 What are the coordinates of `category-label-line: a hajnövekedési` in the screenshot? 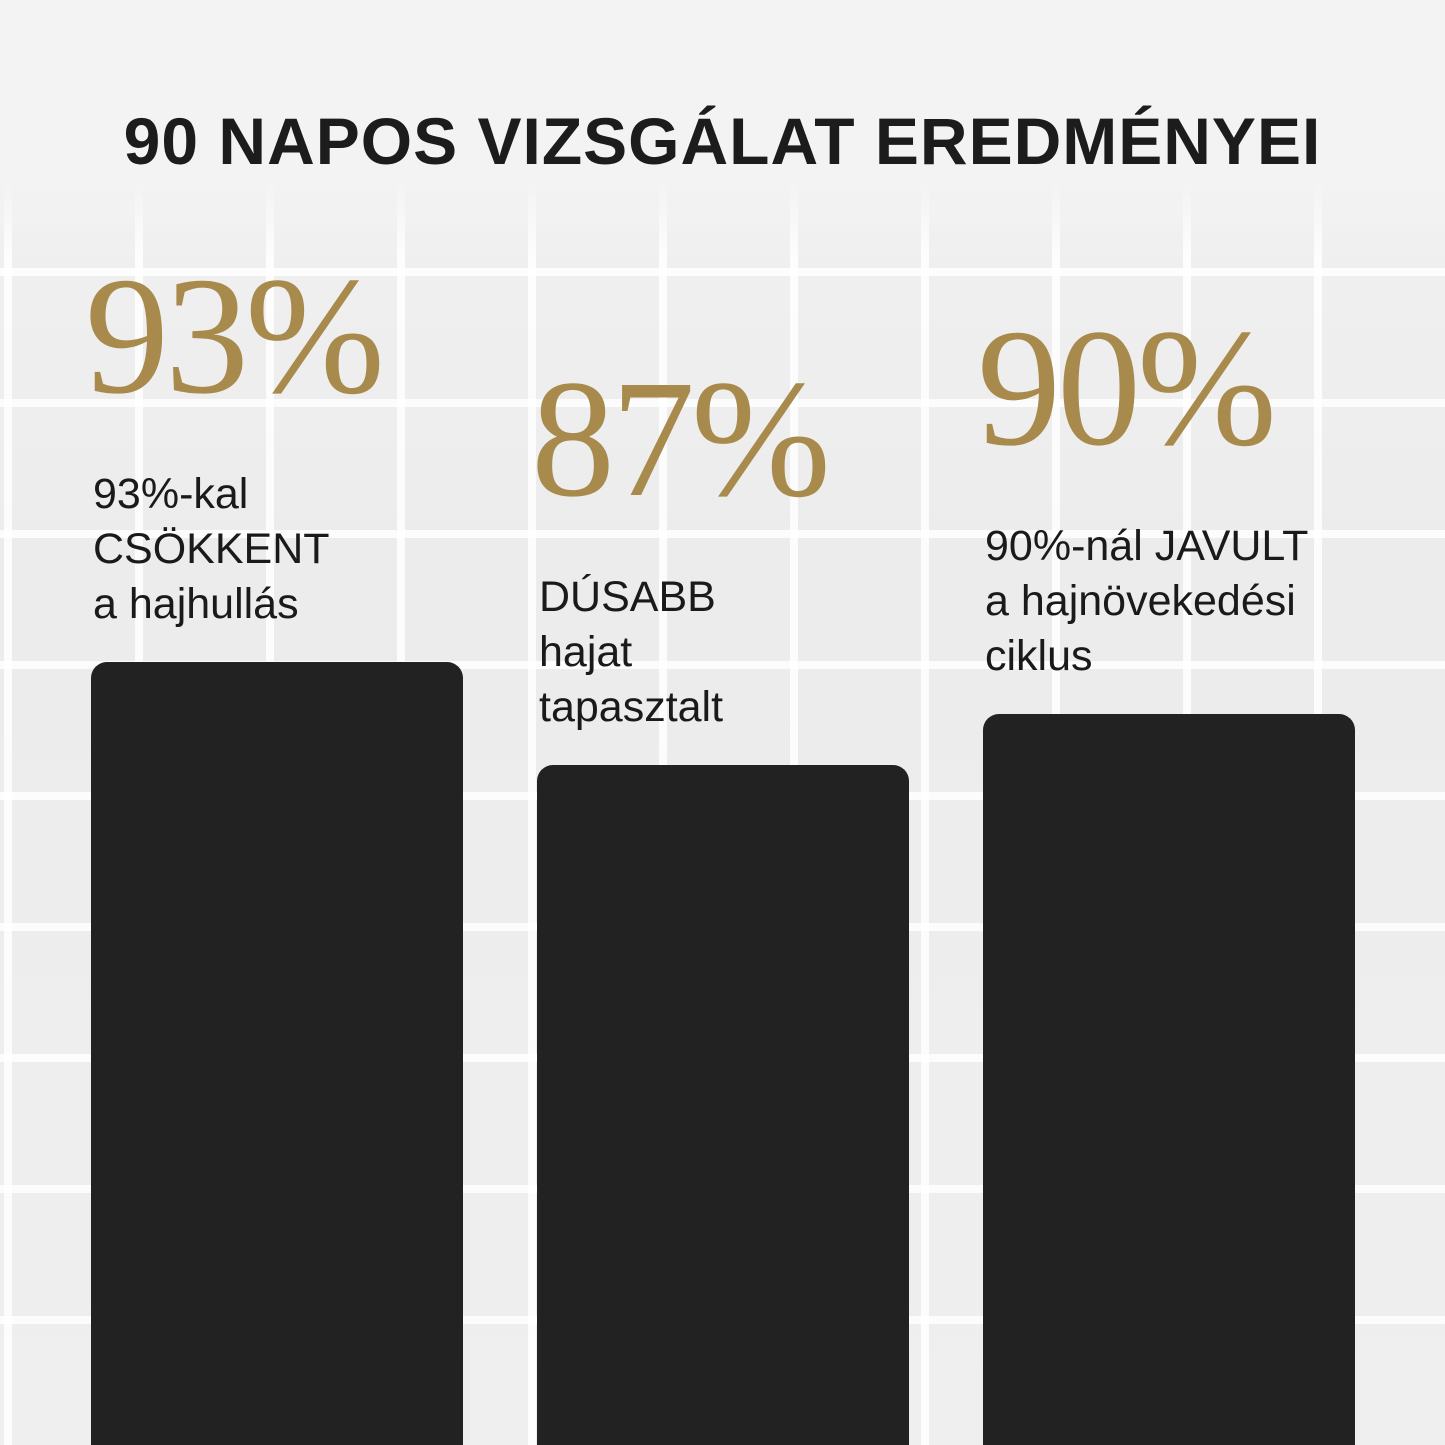 It's located at (1140, 600).